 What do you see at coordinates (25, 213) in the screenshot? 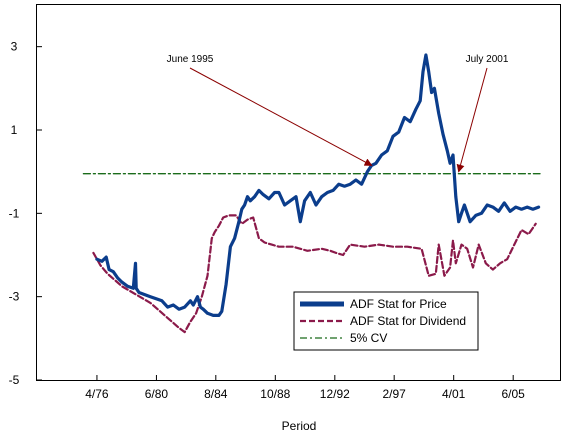
I see `y-axis: 3 1 -1 -3 -5` at bounding box center [25, 213].